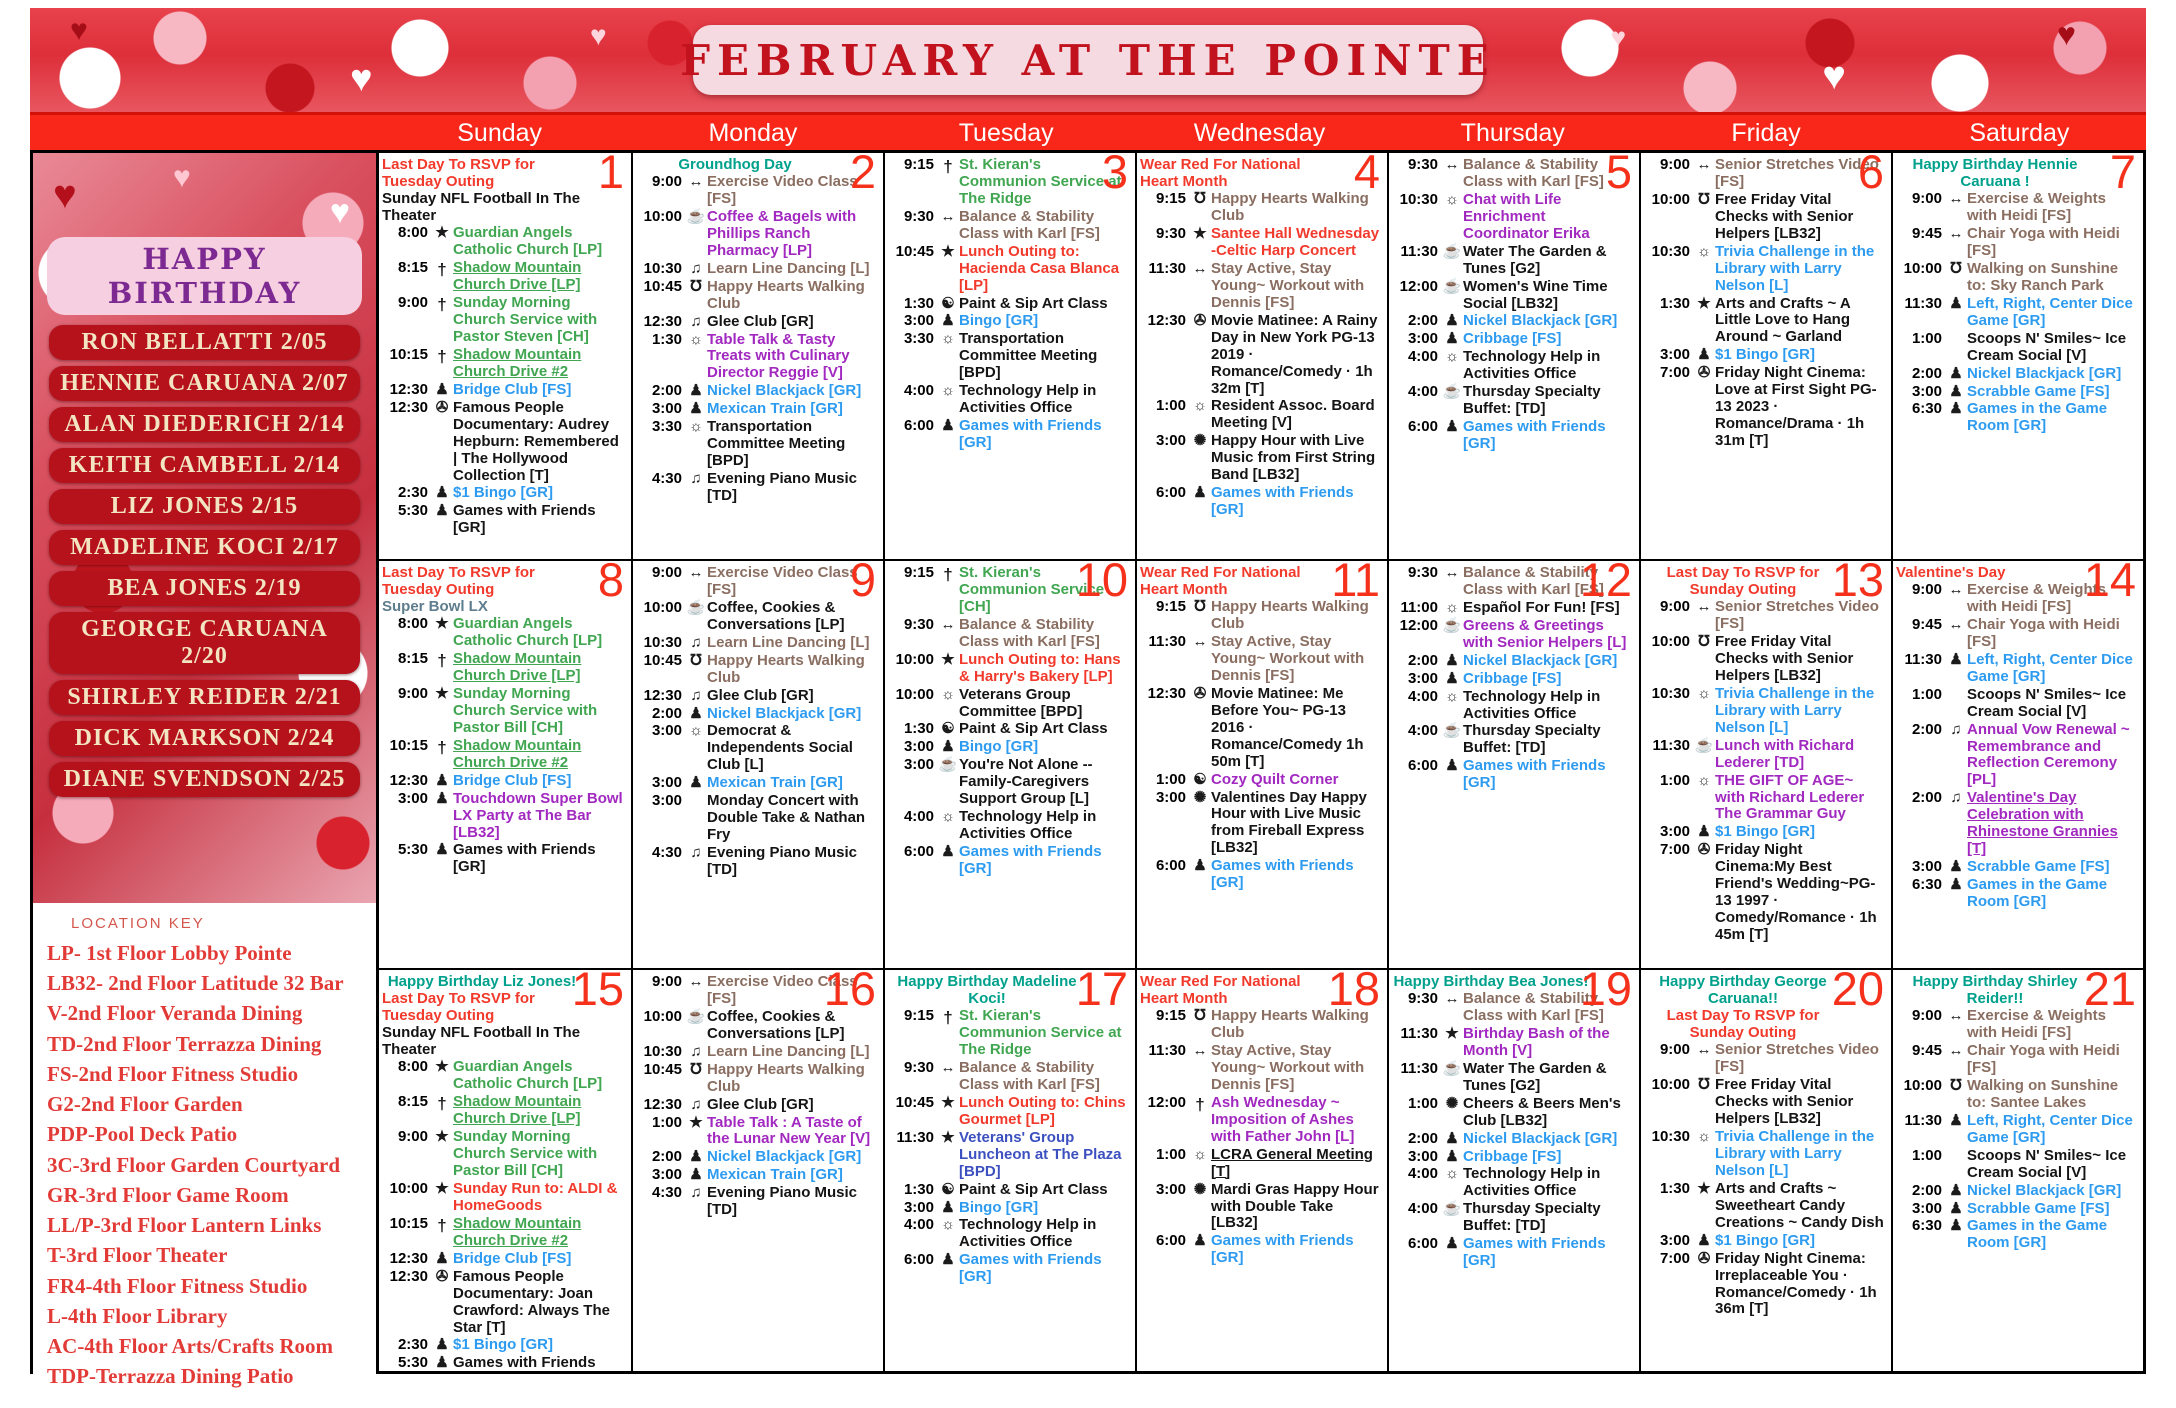  Describe the element at coordinates (1532, 1217) in the screenshot. I see `event-title: Thursday Specialty Buffet: [TD]` at that location.